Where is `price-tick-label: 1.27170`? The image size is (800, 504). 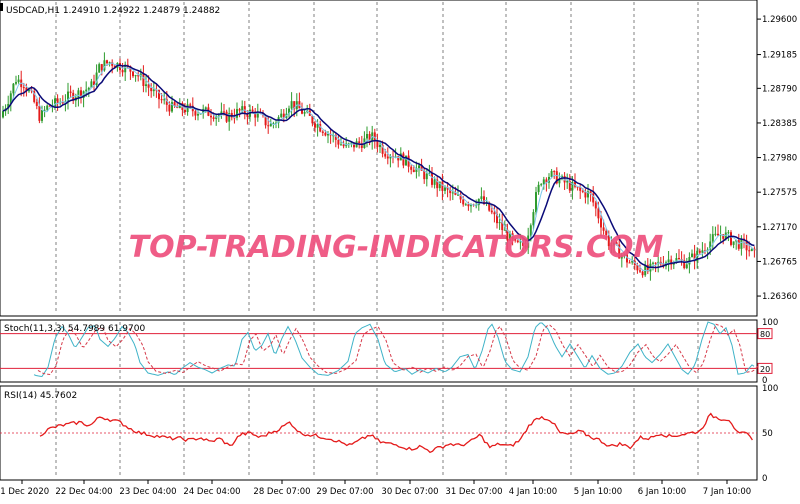
price-tick-label: 1.27170 is located at coordinates (779, 228).